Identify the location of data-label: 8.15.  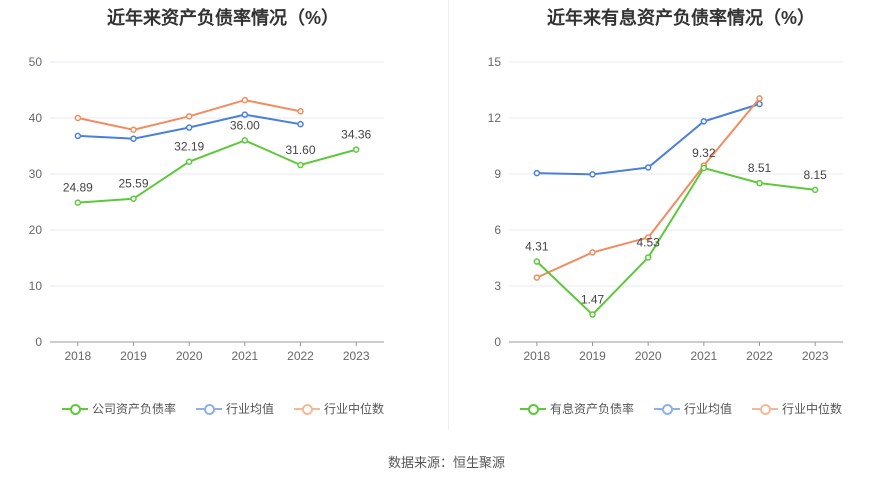
(815, 175).